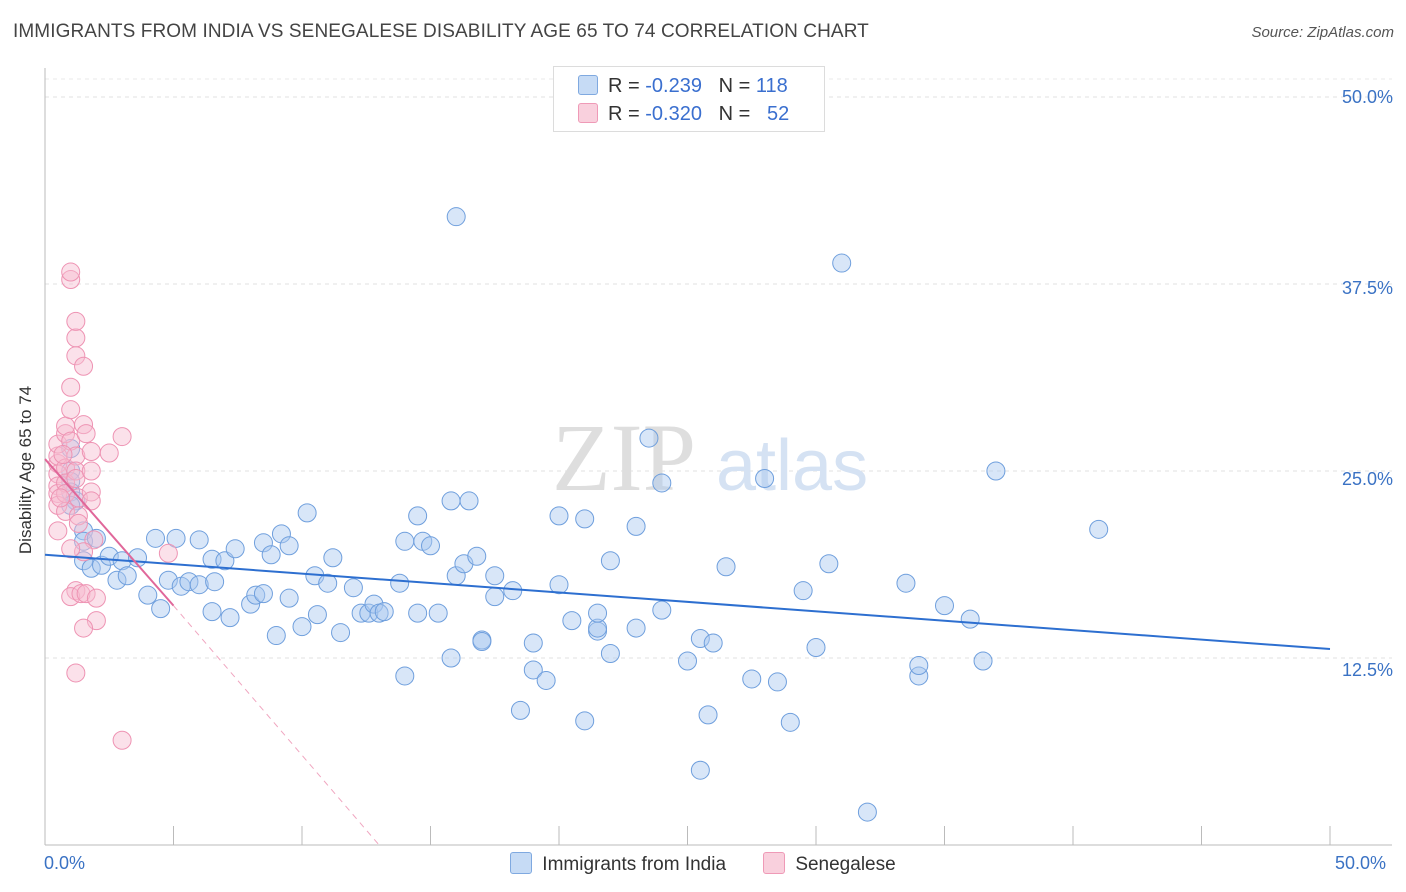 The width and height of the screenshot is (1406, 892). Describe the element at coordinates (1367, 670) in the screenshot. I see `y-tick-label: 12.5%` at that location.